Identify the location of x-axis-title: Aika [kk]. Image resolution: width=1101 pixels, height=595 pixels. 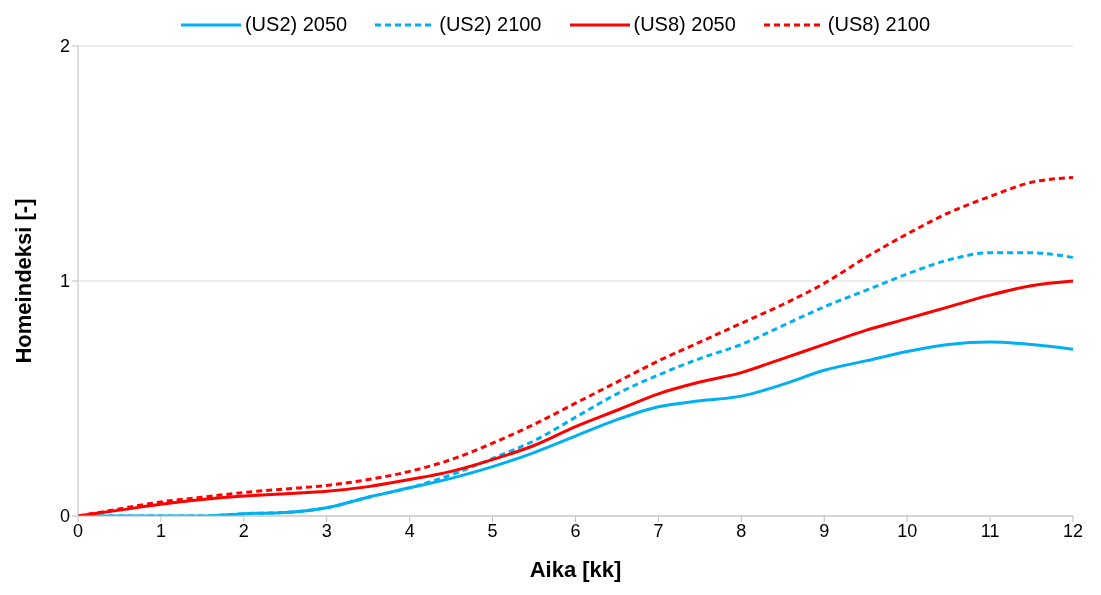
(575, 569).